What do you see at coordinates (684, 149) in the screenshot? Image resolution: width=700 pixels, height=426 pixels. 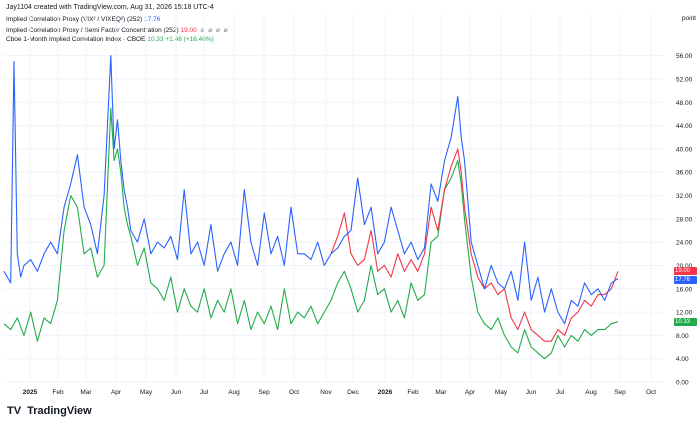 I see `y-tick-label: 40.00` at bounding box center [684, 149].